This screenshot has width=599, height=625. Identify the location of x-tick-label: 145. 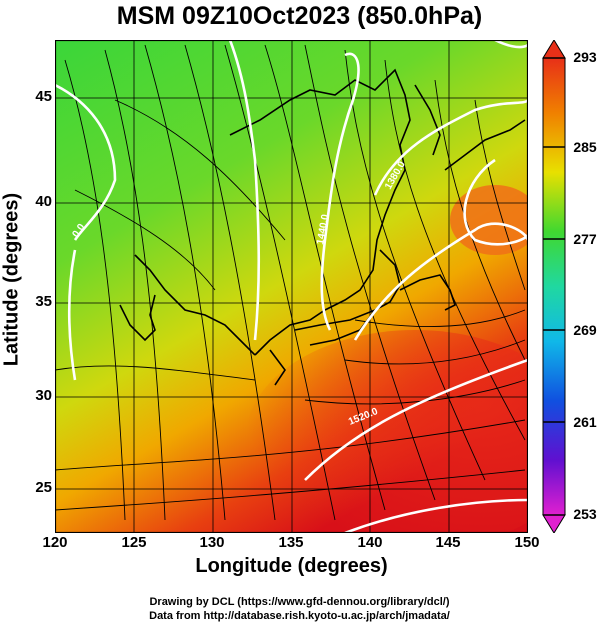
(448, 542).